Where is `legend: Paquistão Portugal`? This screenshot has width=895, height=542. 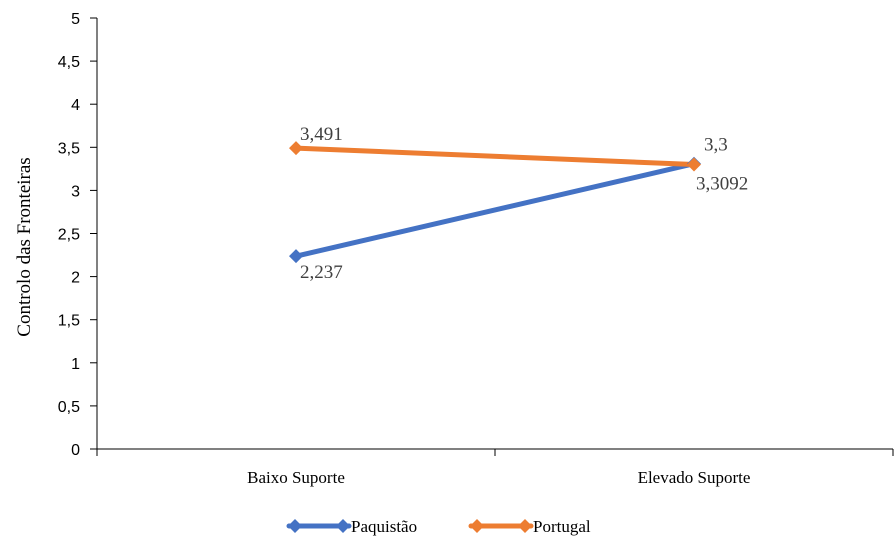 legend: Paquistão Portugal is located at coordinates (438, 526).